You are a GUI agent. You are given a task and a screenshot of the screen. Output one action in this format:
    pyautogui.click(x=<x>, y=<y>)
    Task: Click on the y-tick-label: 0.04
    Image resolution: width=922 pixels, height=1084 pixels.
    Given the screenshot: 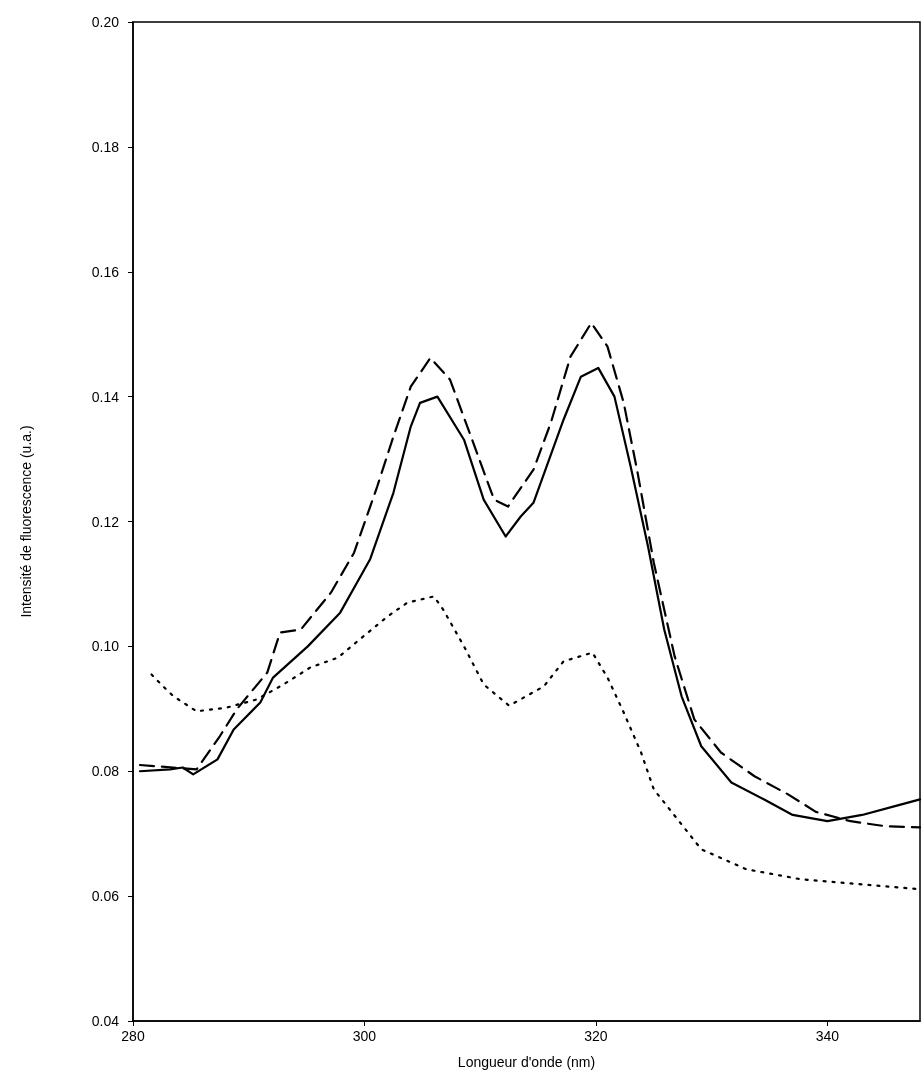 What is the action you would take?
    pyautogui.click(x=105, y=1021)
    